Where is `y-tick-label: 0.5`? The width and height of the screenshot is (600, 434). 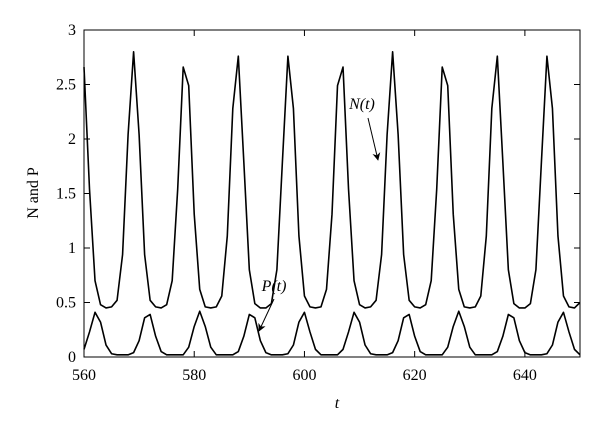
y-tick-label: 0.5 is located at coordinates (66, 303).